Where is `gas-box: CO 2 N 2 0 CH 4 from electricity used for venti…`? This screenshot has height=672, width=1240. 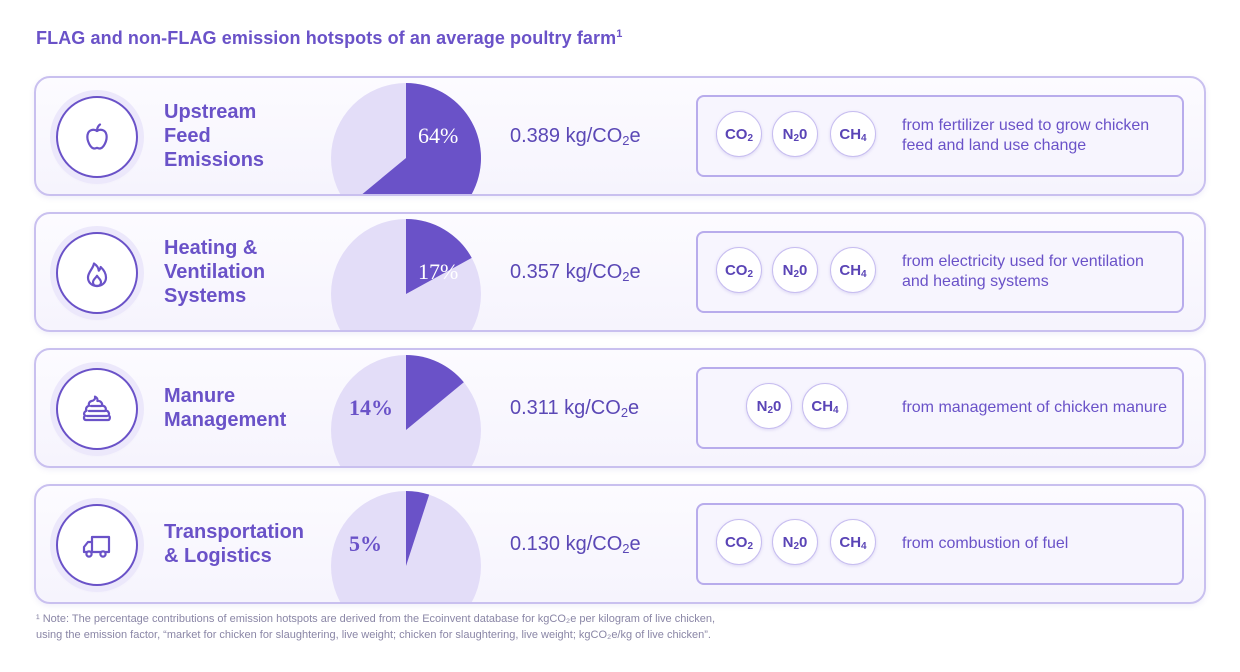 gas-box: CO 2 N 2 0 CH 4 from electricity used for venti… is located at coordinates (940, 272).